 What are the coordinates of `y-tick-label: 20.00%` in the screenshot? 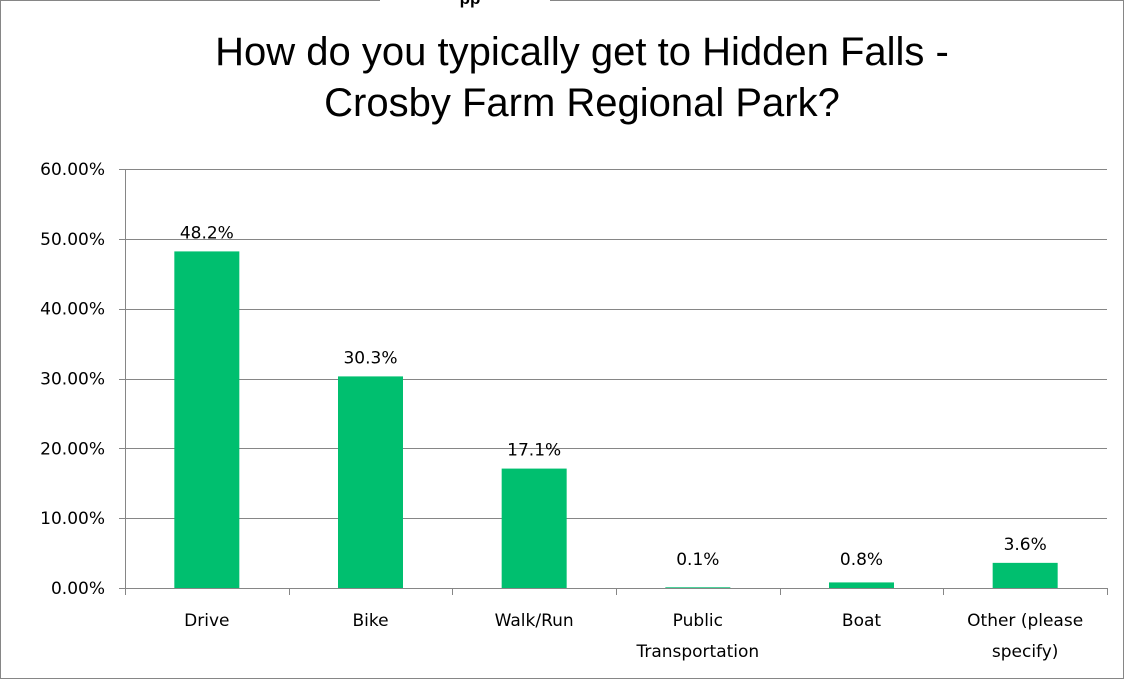 It's located at (72, 449).